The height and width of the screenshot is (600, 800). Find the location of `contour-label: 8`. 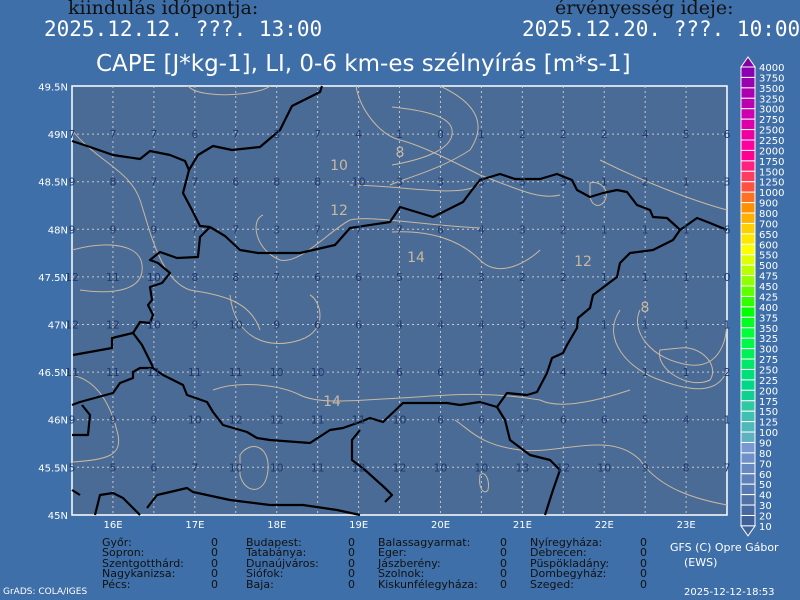

contour-label: 8 is located at coordinates (645, 308).